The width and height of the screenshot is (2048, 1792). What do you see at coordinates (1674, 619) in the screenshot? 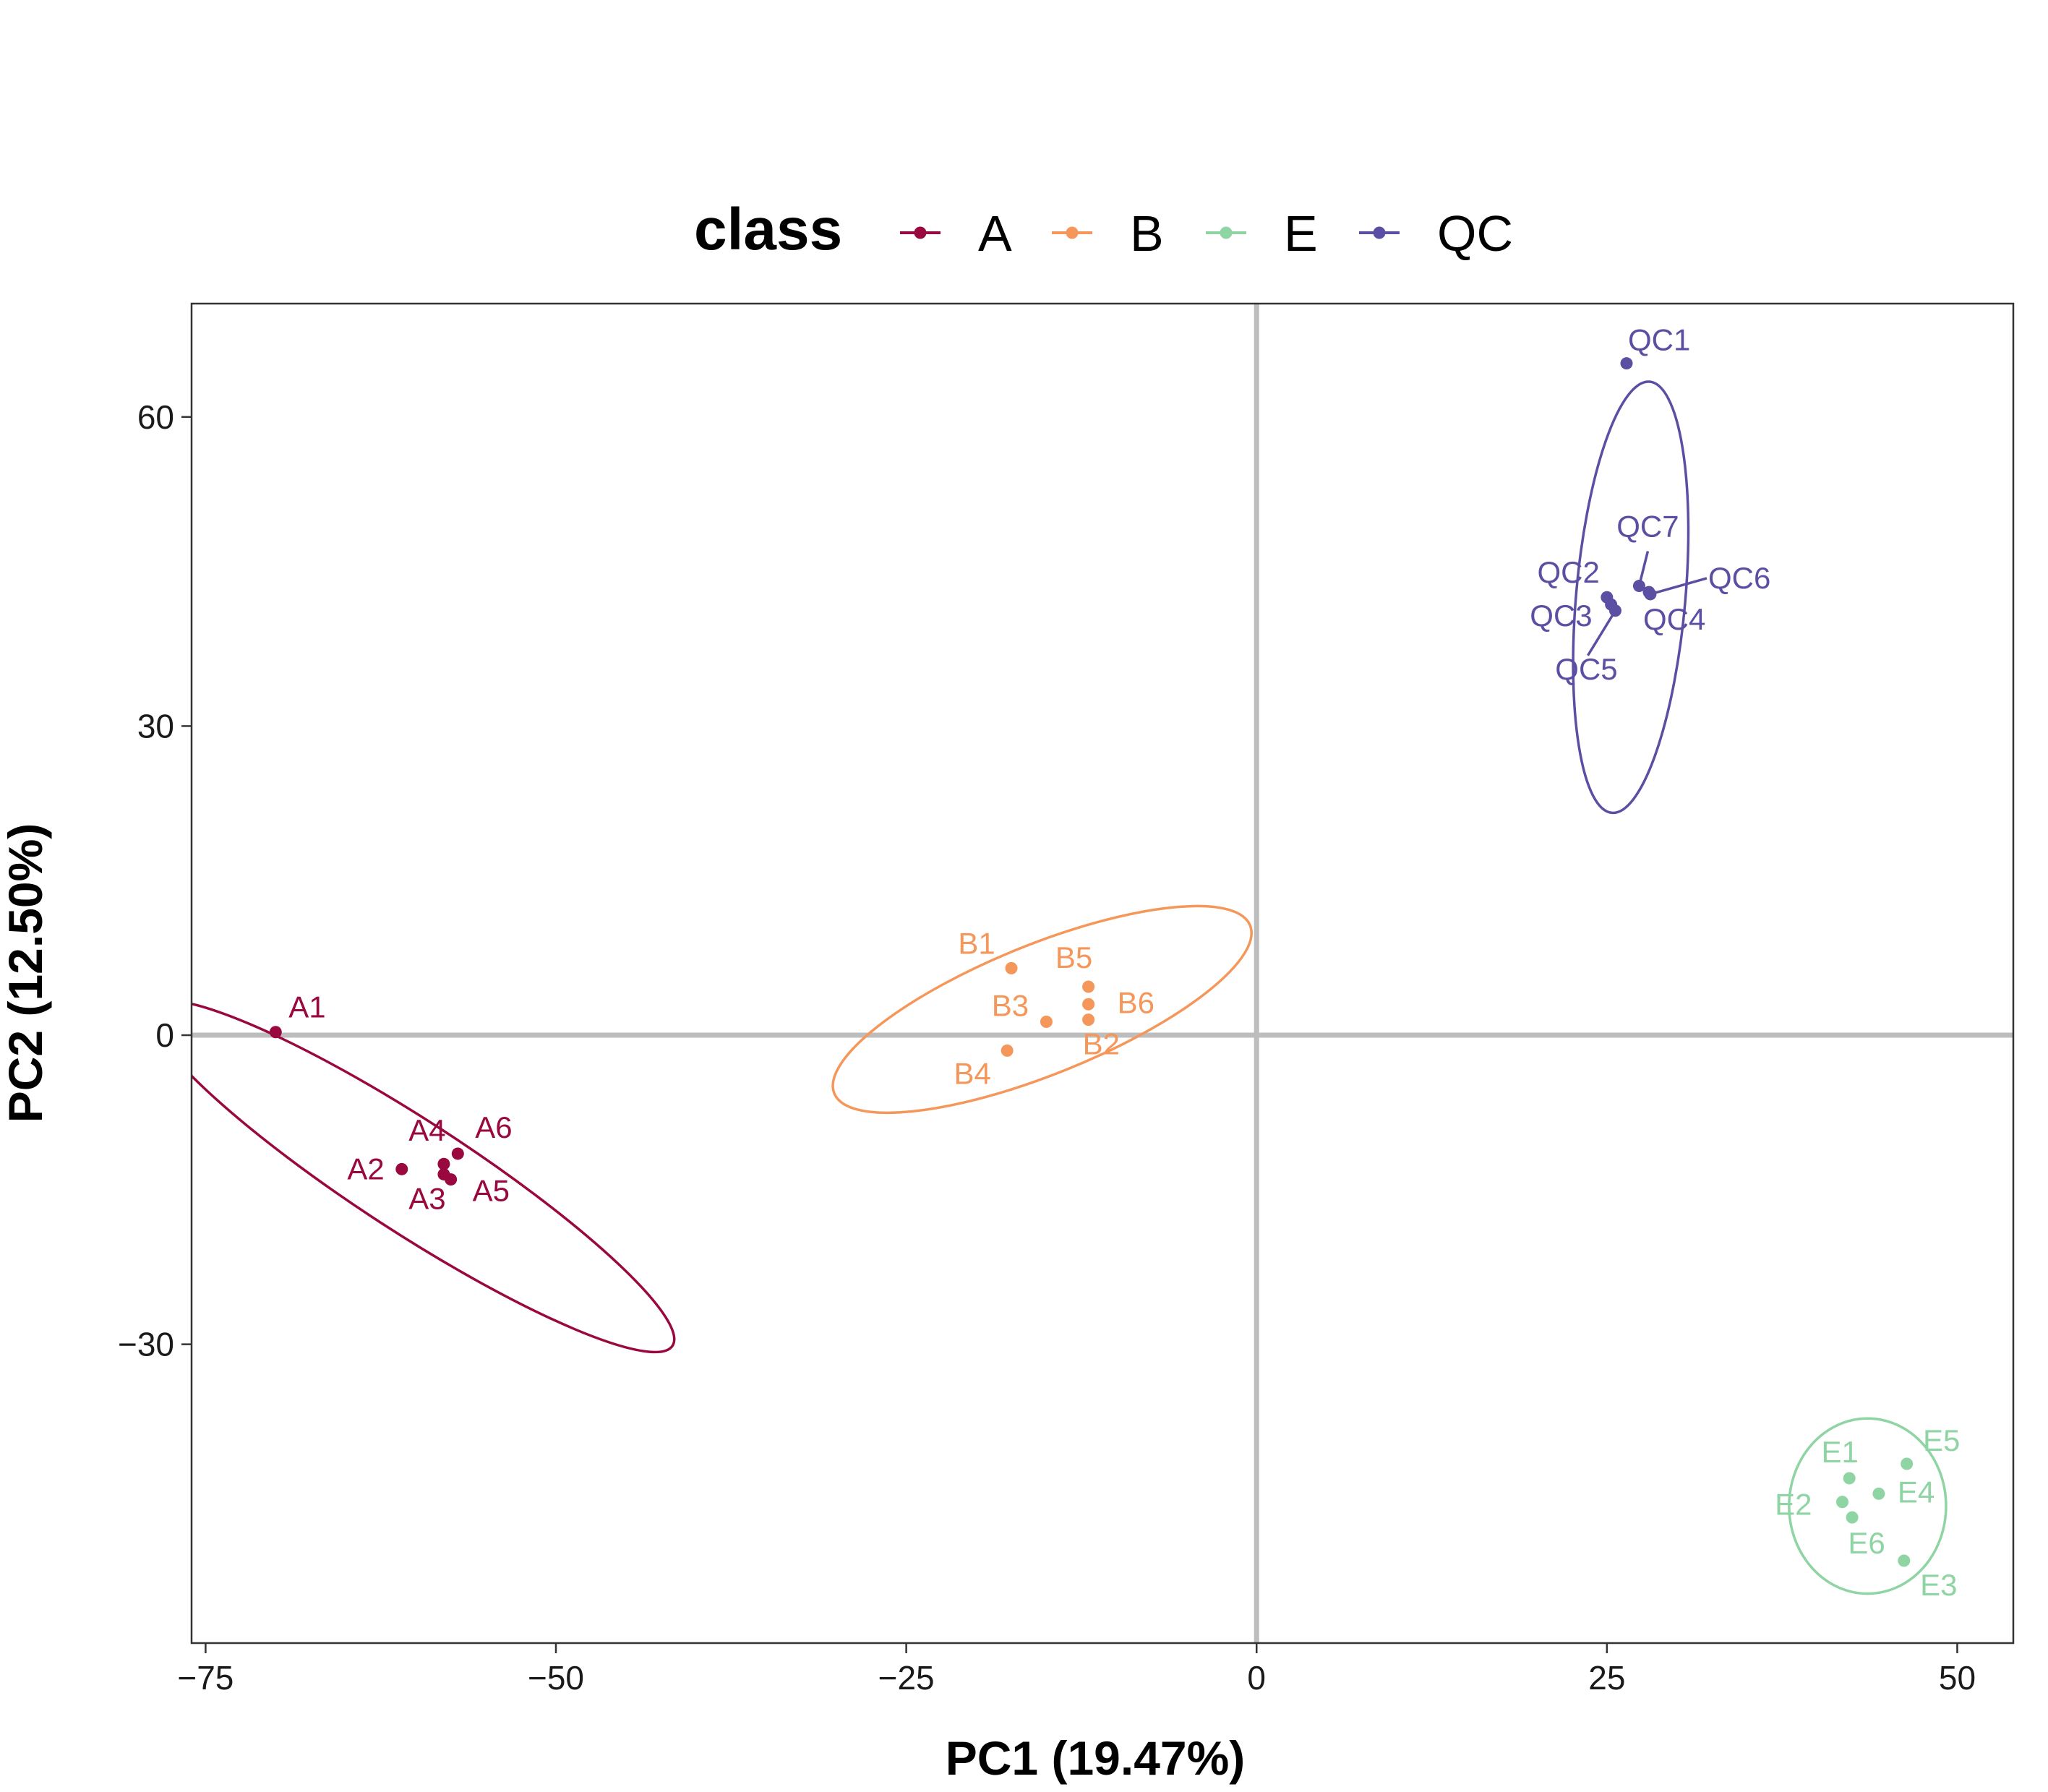
I see `label-qc4: QC4` at bounding box center [1674, 619].